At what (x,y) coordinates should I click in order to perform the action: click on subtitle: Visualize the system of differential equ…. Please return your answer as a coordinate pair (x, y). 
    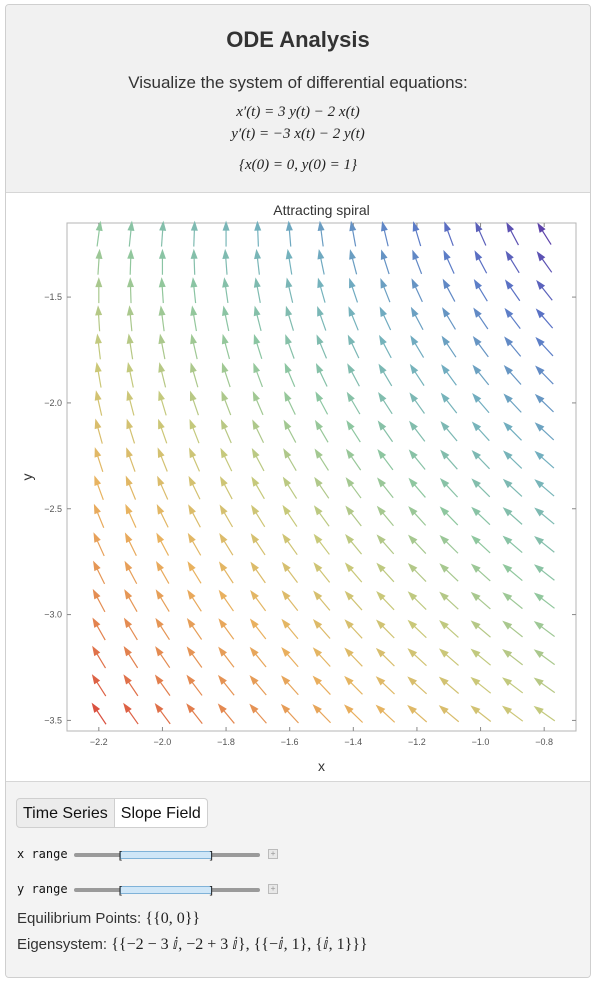
    Looking at the image, I should click on (298, 82).